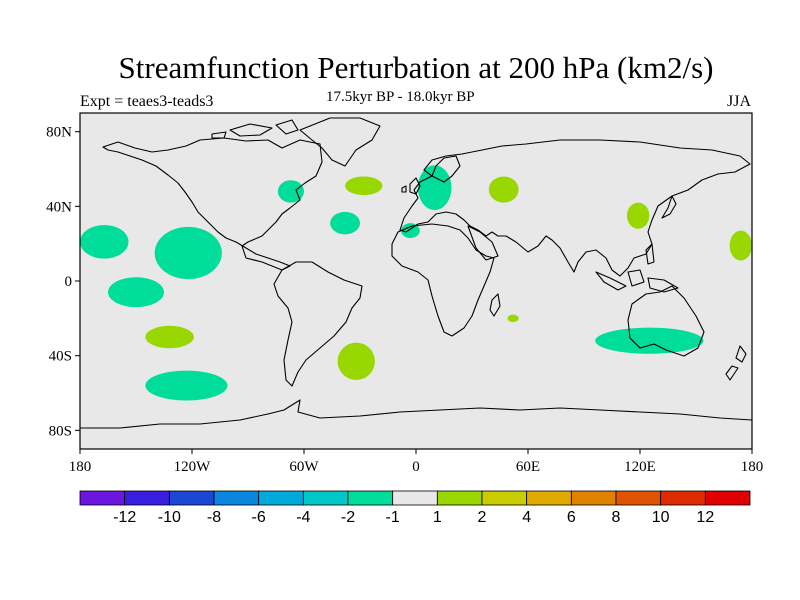 This screenshot has height=600, width=800. I want to click on coast-arctic-islands, so click(255, 129).